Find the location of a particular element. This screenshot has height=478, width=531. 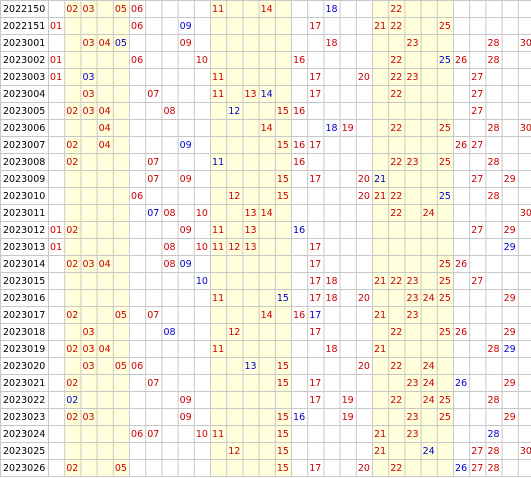

issue-label: 2023016 is located at coordinates (24, 298).